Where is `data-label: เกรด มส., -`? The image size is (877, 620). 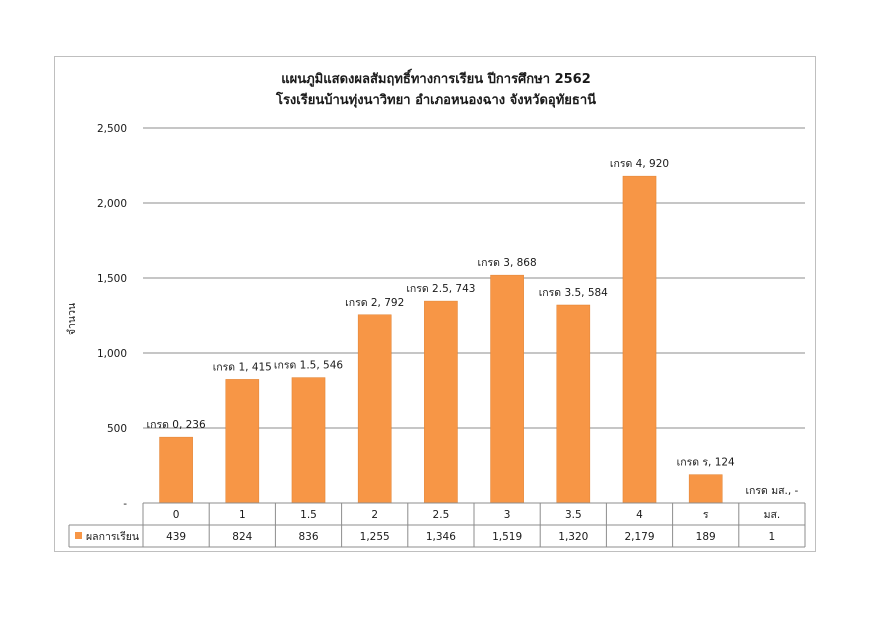 data-label: เกรด มส., - is located at coordinates (771, 491).